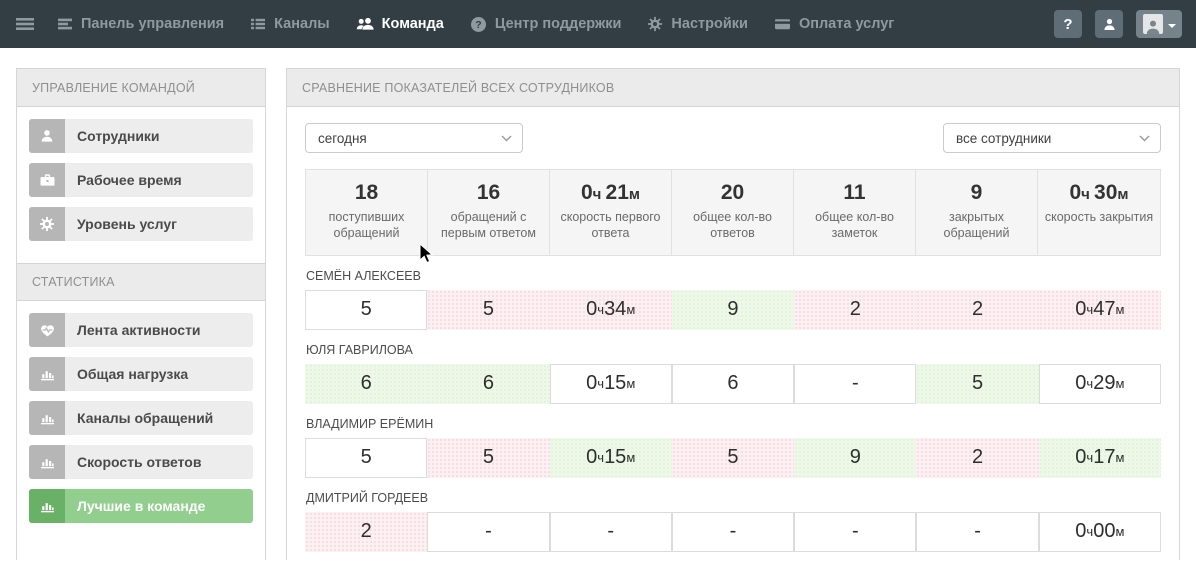 This screenshot has width=1196, height=568. I want to click on sidebar-item-label: Каналы обращений, so click(145, 418).